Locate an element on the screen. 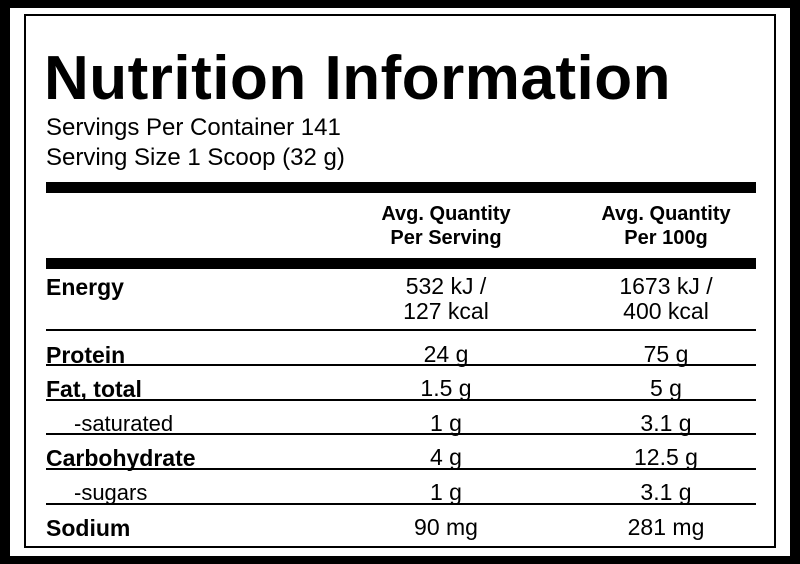 Image resolution: width=800 pixels, height=564 pixels. servings-line: Serving Size 1 Scoop (32 g) is located at coordinates (195, 157).